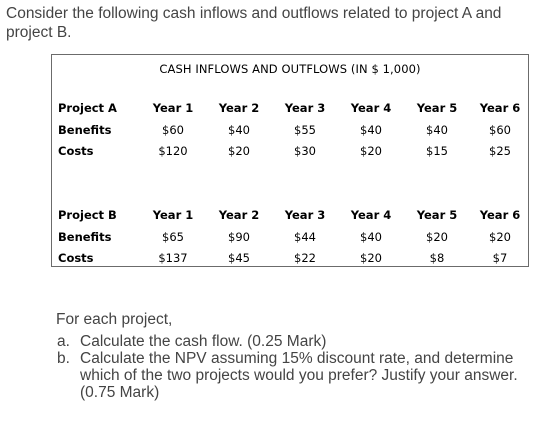 Image resolution: width=553 pixels, height=434 pixels. Describe the element at coordinates (173, 237) in the screenshot. I see `table-cell: $65` at that location.